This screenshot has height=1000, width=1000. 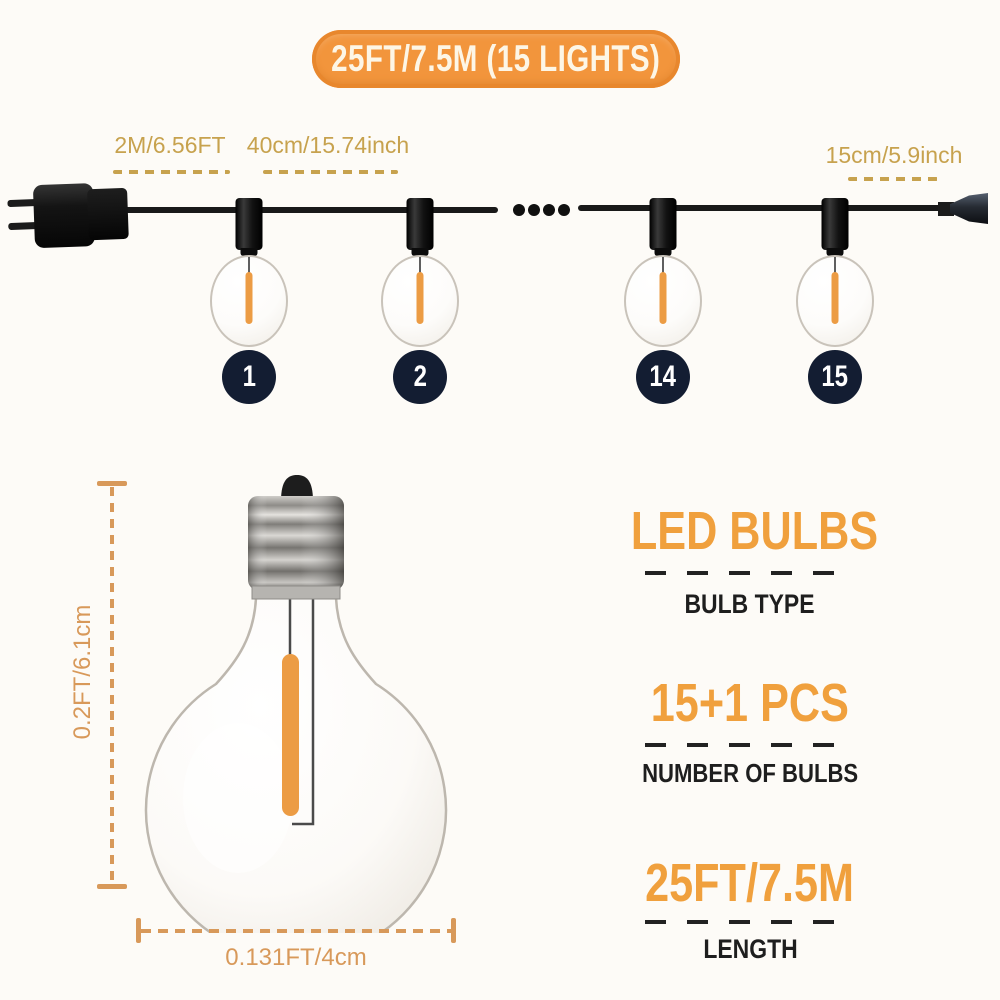 I want to click on bulb-number-badge: 14, so click(x=663, y=377).